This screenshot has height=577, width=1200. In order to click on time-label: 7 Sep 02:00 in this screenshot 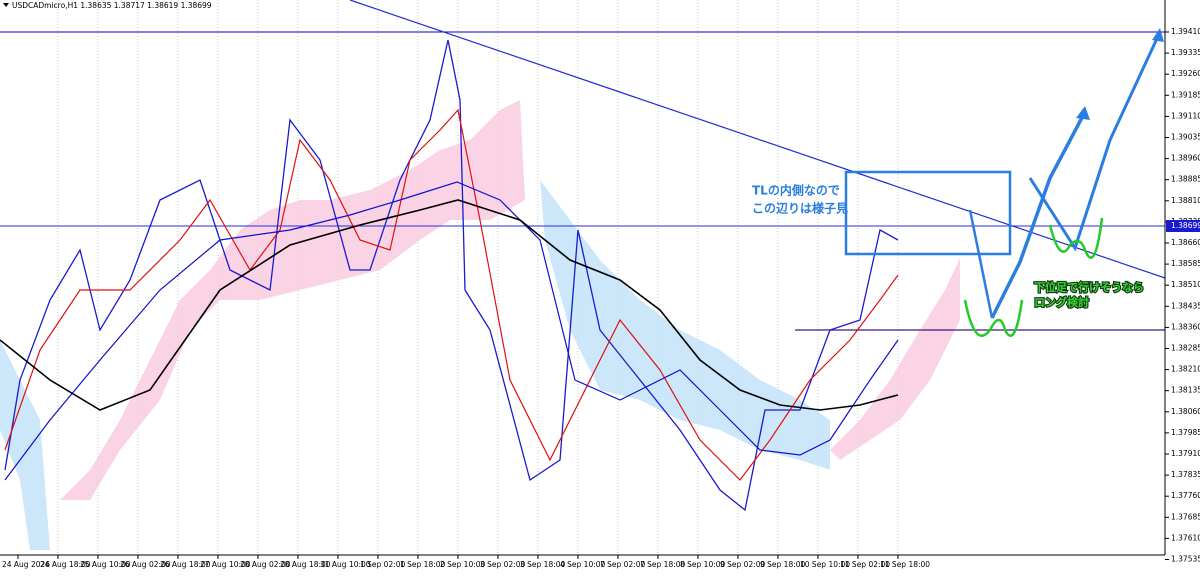, I will do `click(623, 564)`.